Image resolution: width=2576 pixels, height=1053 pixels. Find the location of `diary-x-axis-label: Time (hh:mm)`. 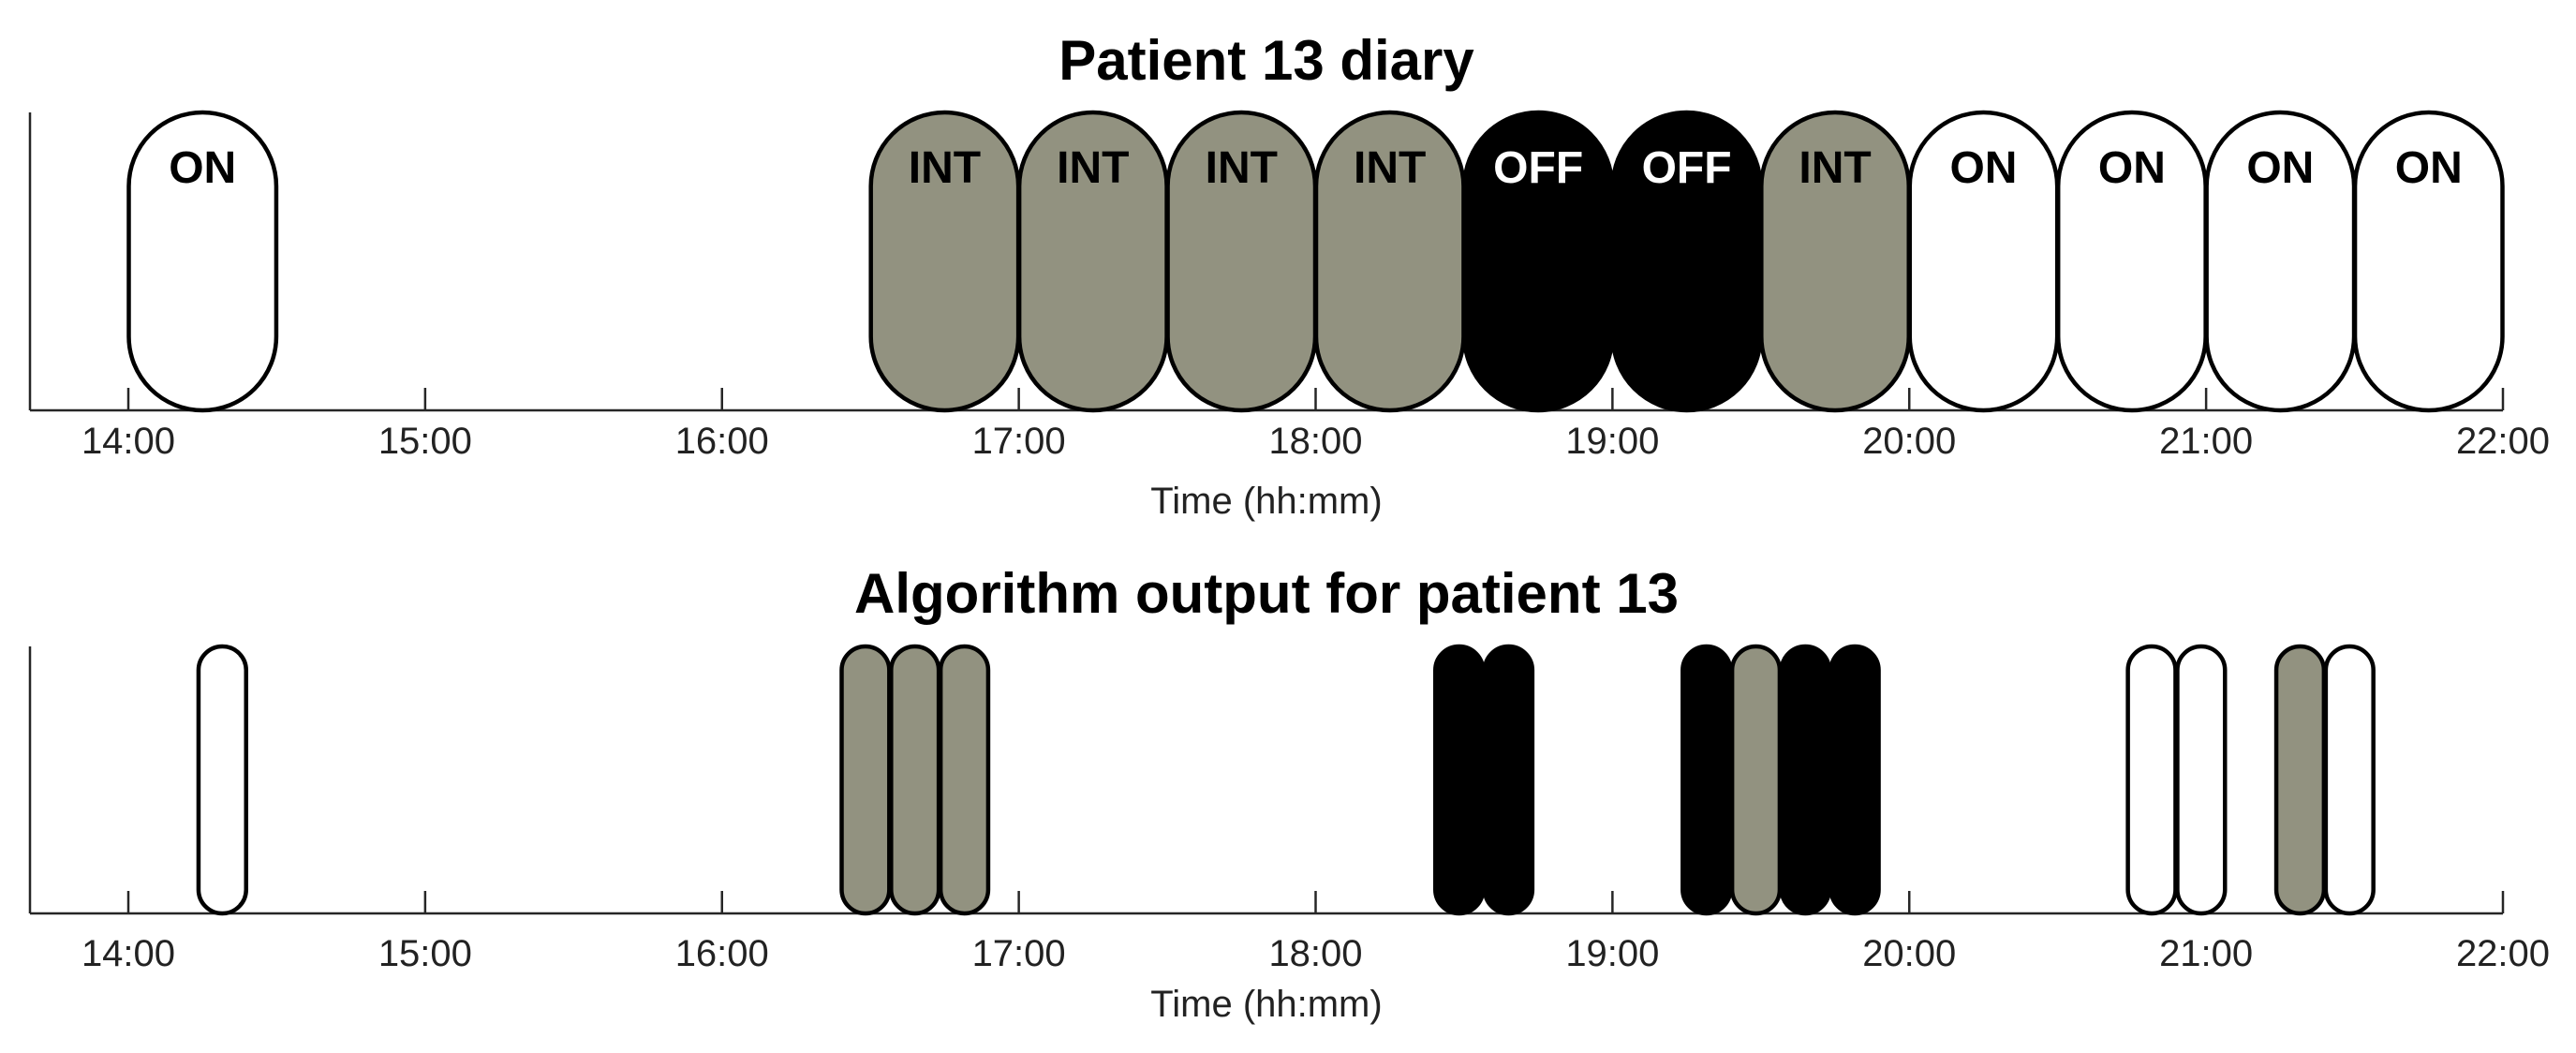

diary-x-axis-label: Time (hh:mm) is located at coordinates (1266, 501).